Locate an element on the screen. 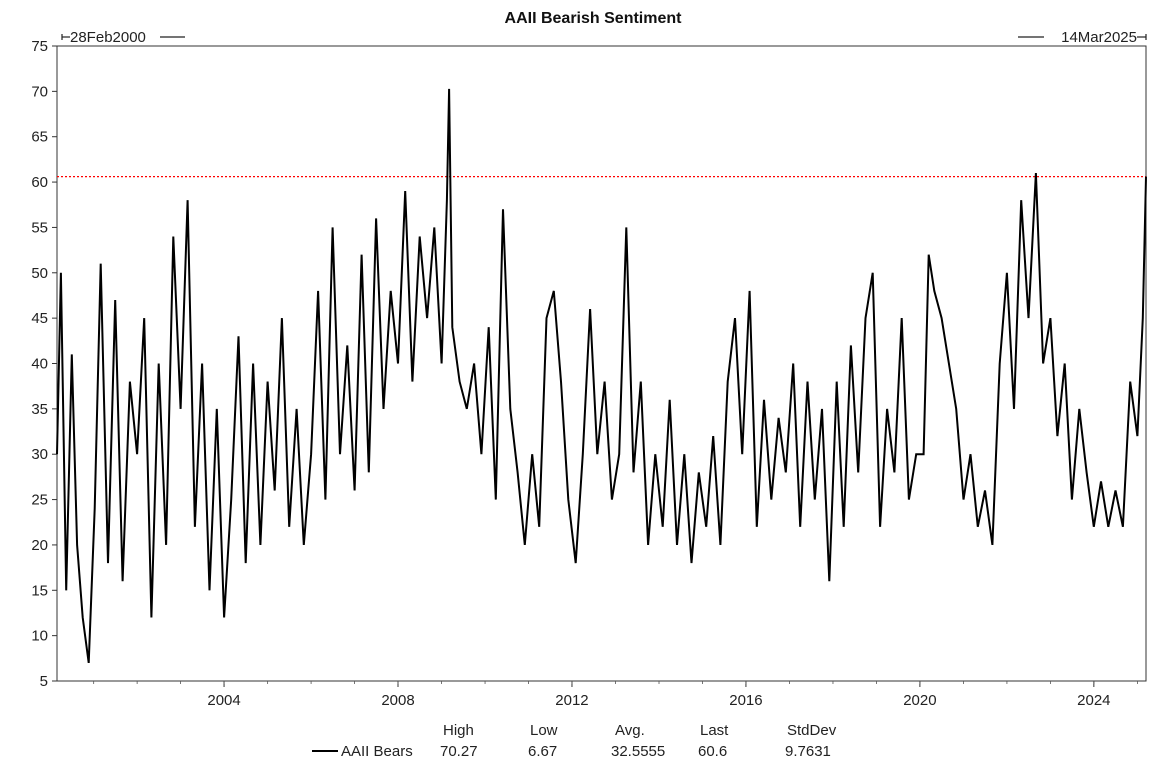 The image size is (1165, 770). y-tick-label: 65 is located at coordinates (39, 137).